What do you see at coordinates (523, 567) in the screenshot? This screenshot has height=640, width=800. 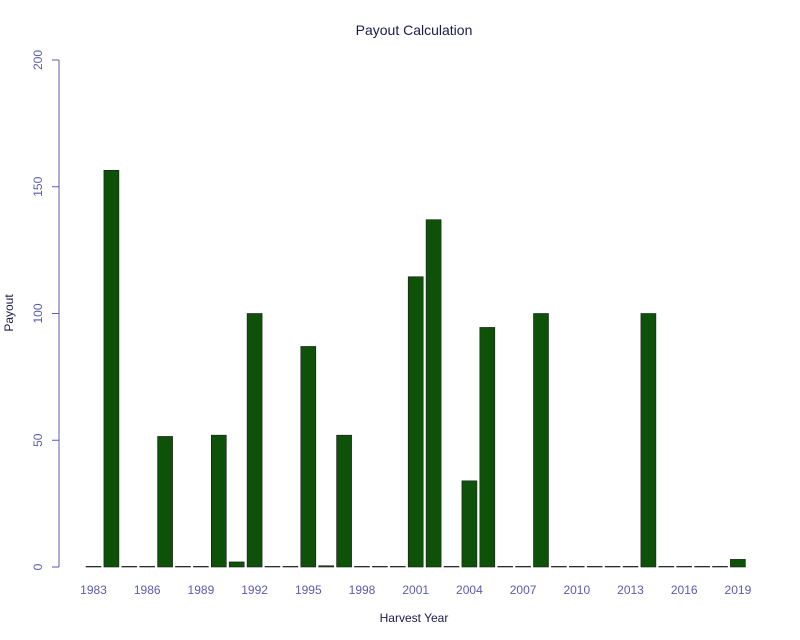 I see `bar-2007` at bounding box center [523, 567].